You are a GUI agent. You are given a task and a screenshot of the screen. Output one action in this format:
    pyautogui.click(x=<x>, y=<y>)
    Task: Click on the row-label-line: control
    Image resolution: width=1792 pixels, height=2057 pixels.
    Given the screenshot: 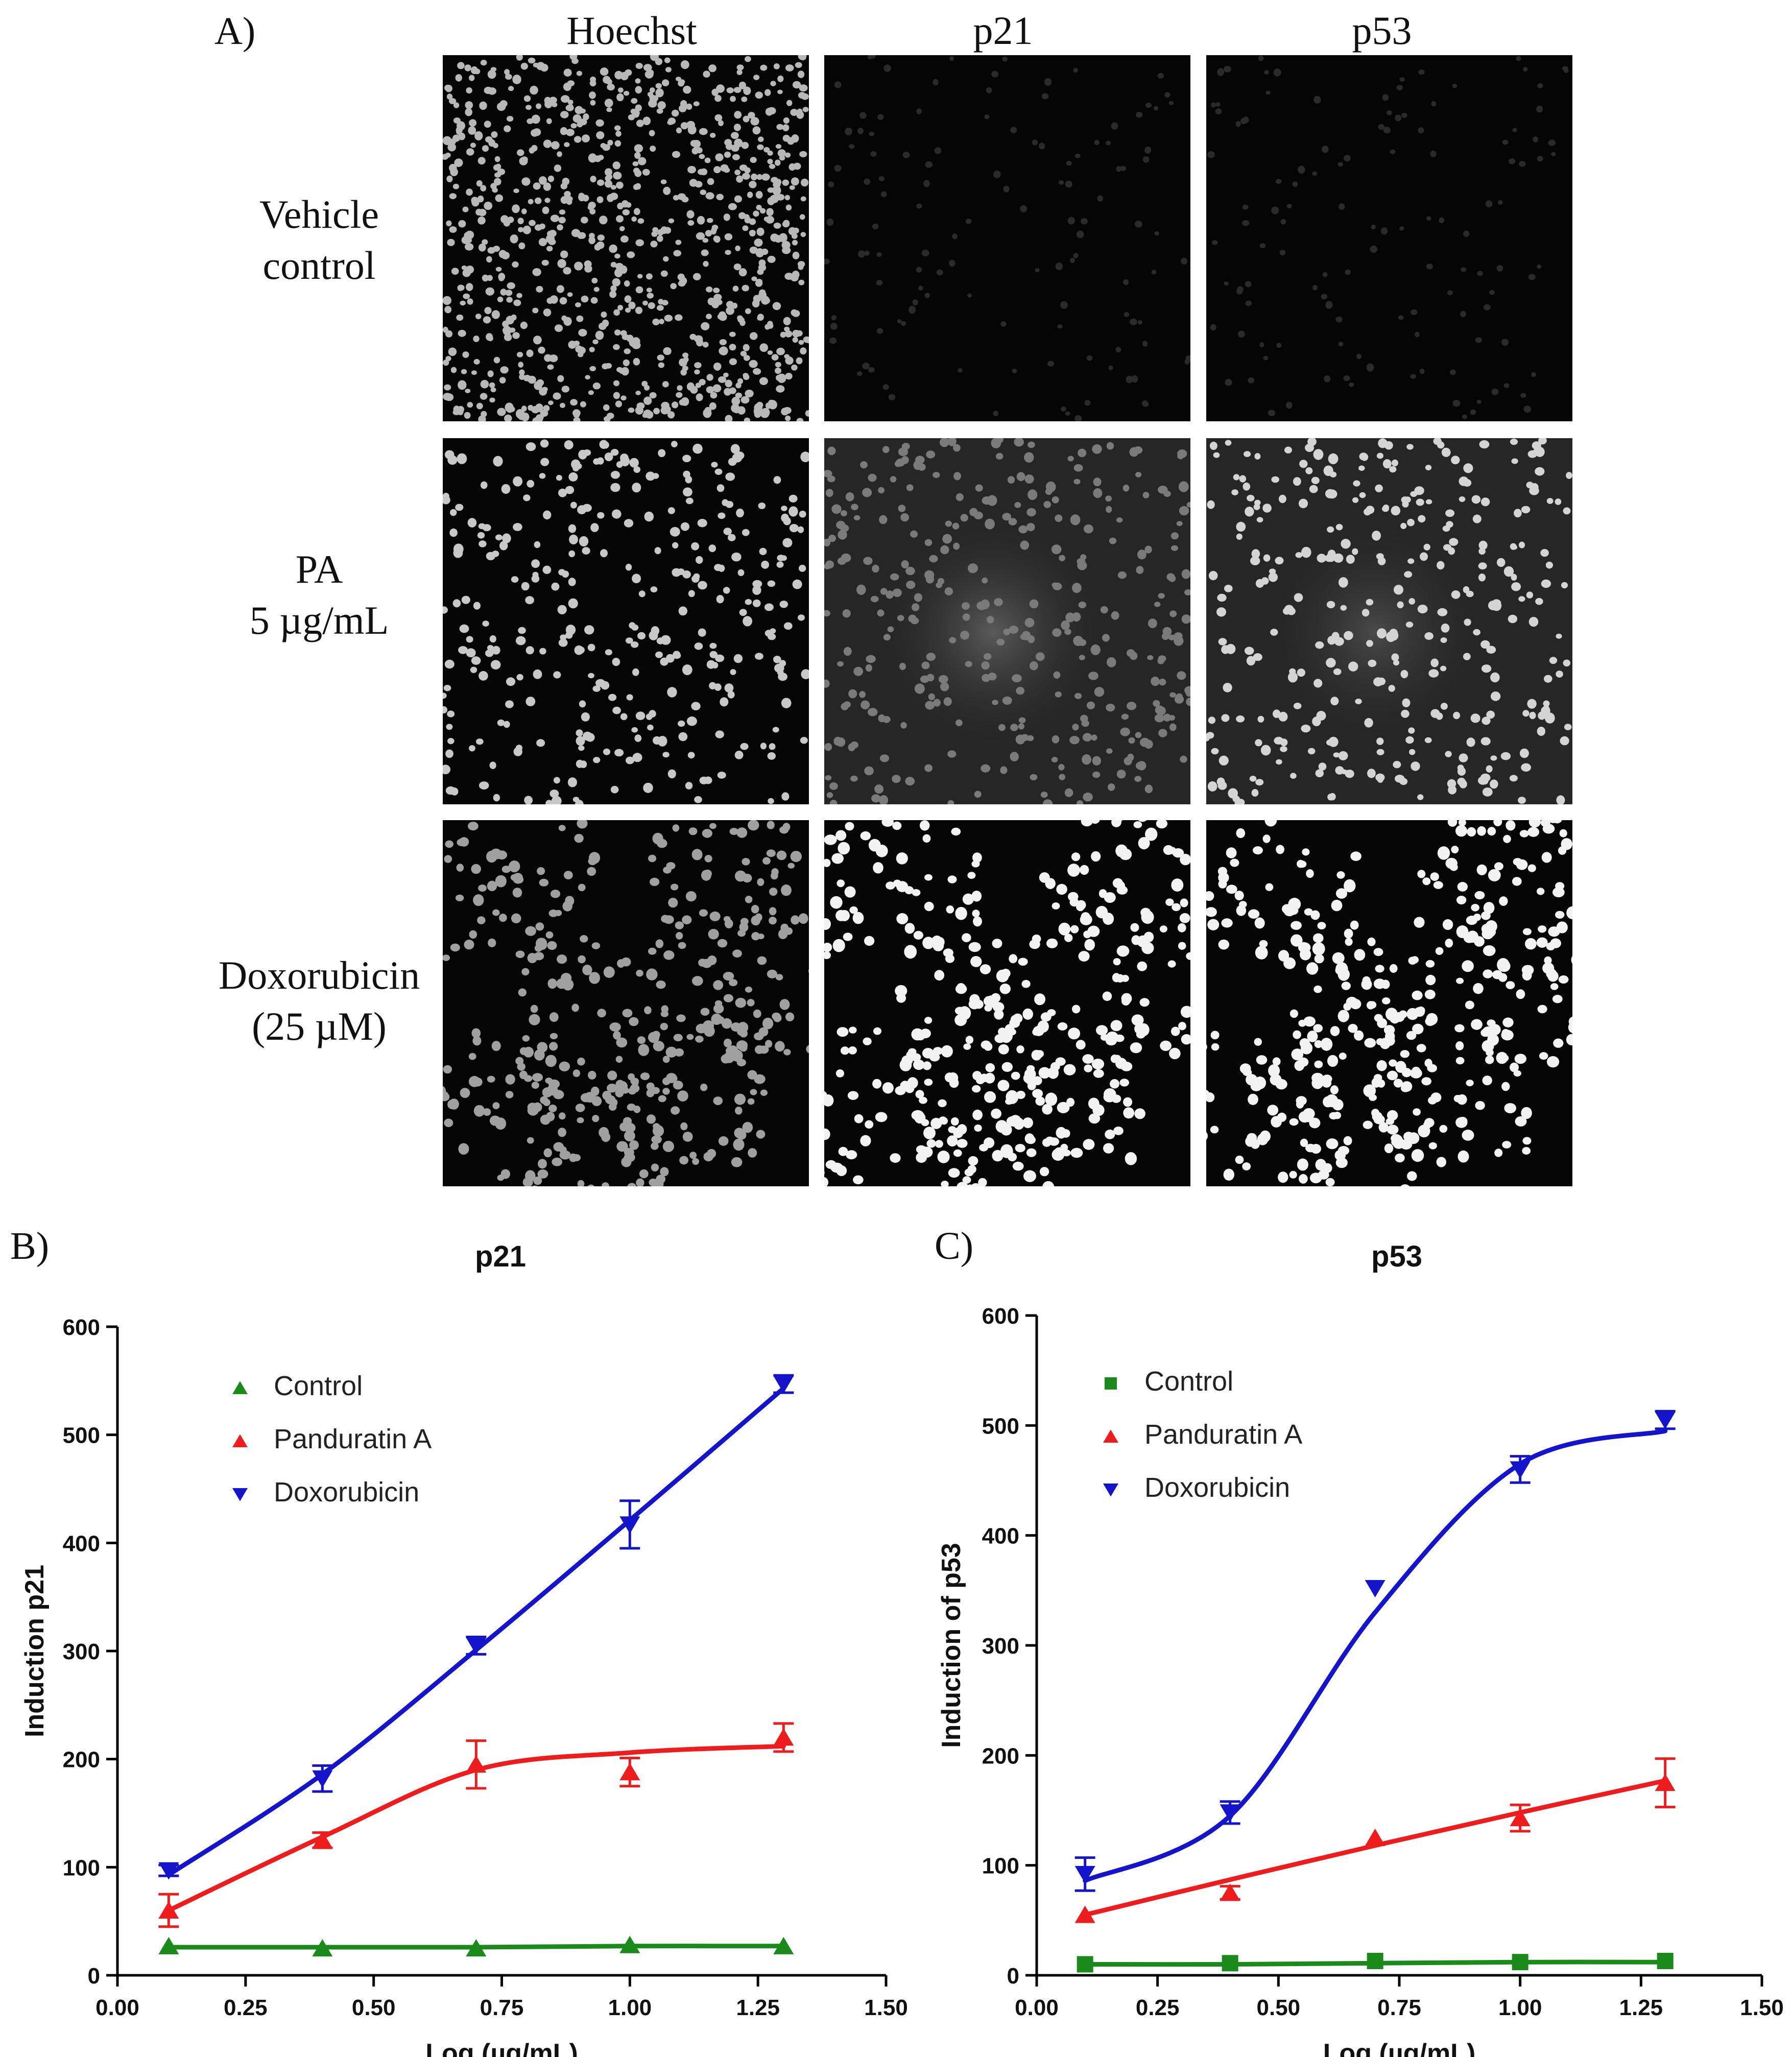 What is the action you would take?
    pyautogui.click(x=319, y=266)
    